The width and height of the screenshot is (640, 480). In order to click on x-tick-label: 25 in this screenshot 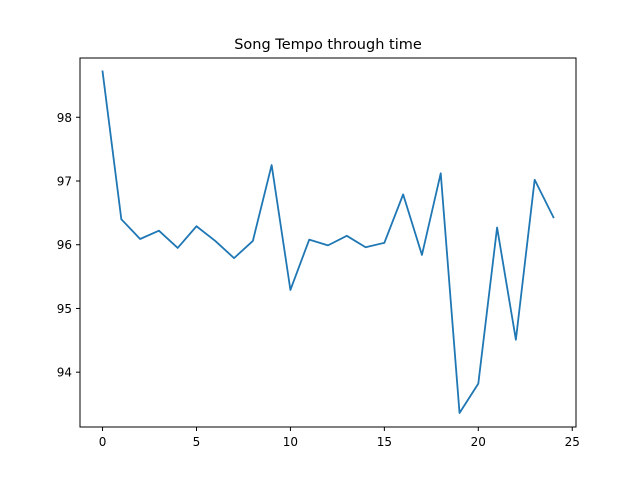, I will do `click(572, 442)`.